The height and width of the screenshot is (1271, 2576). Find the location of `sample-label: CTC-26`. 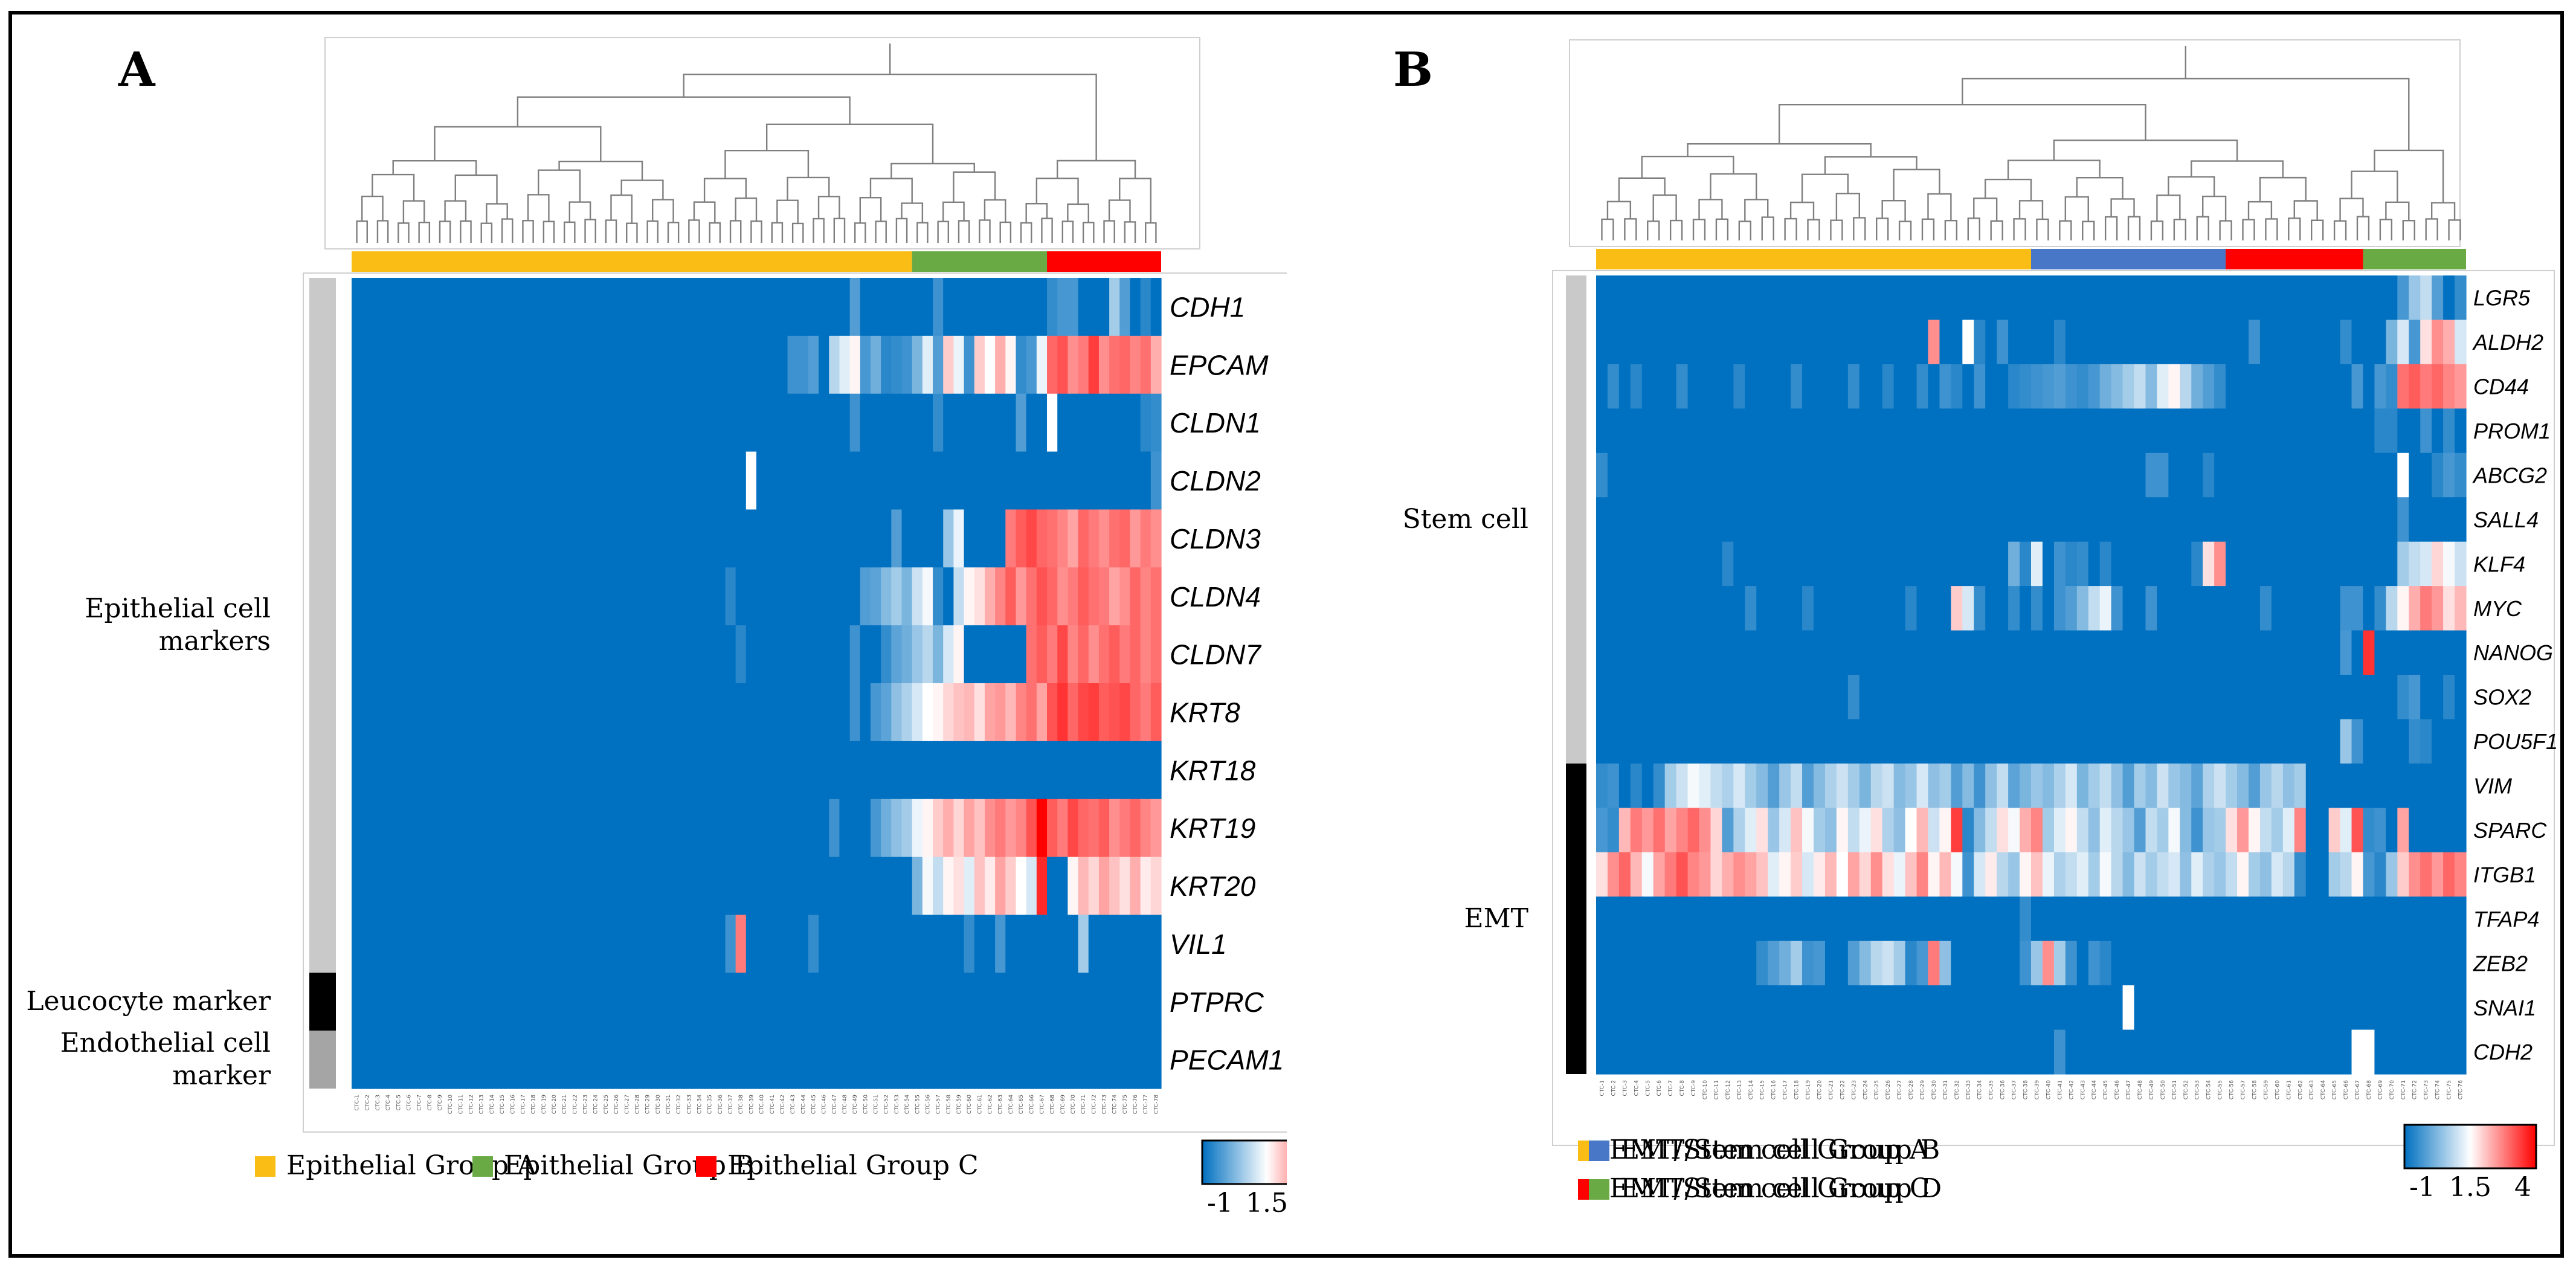

sample-label: CTC-26 is located at coordinates (1889, 1090).